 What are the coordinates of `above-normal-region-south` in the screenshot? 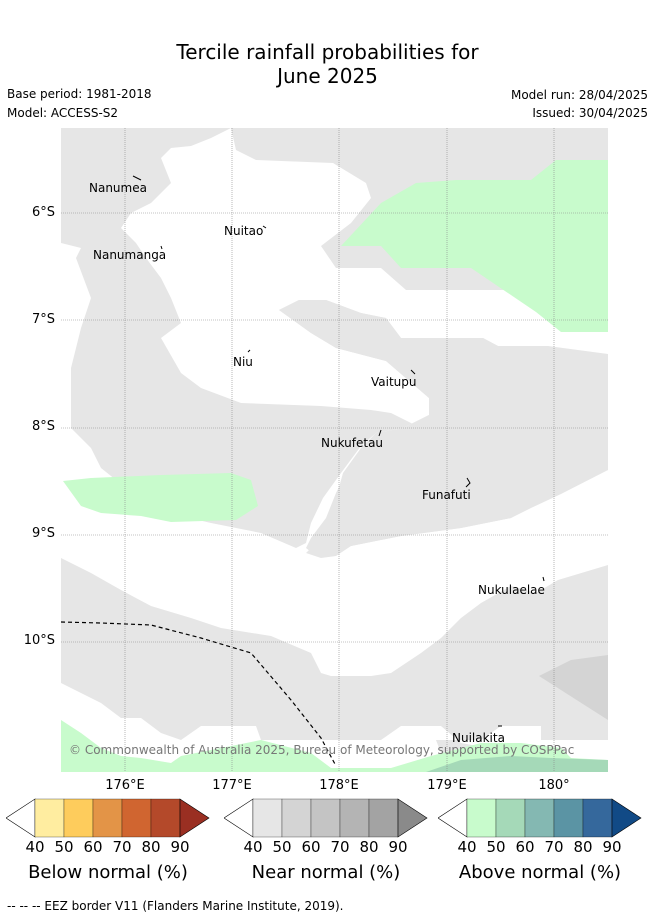 It's located at (334, 746).